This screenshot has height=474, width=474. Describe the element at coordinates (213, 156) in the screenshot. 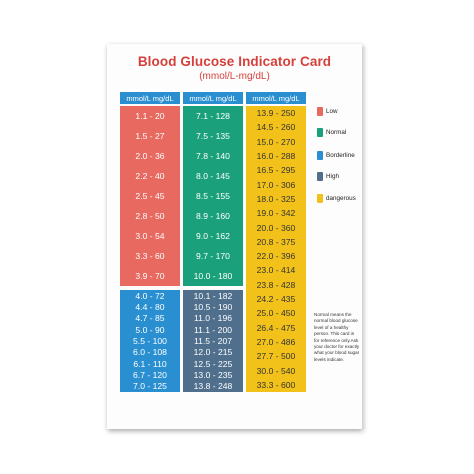

I see `range-row: 7.8 - 140` at that location.